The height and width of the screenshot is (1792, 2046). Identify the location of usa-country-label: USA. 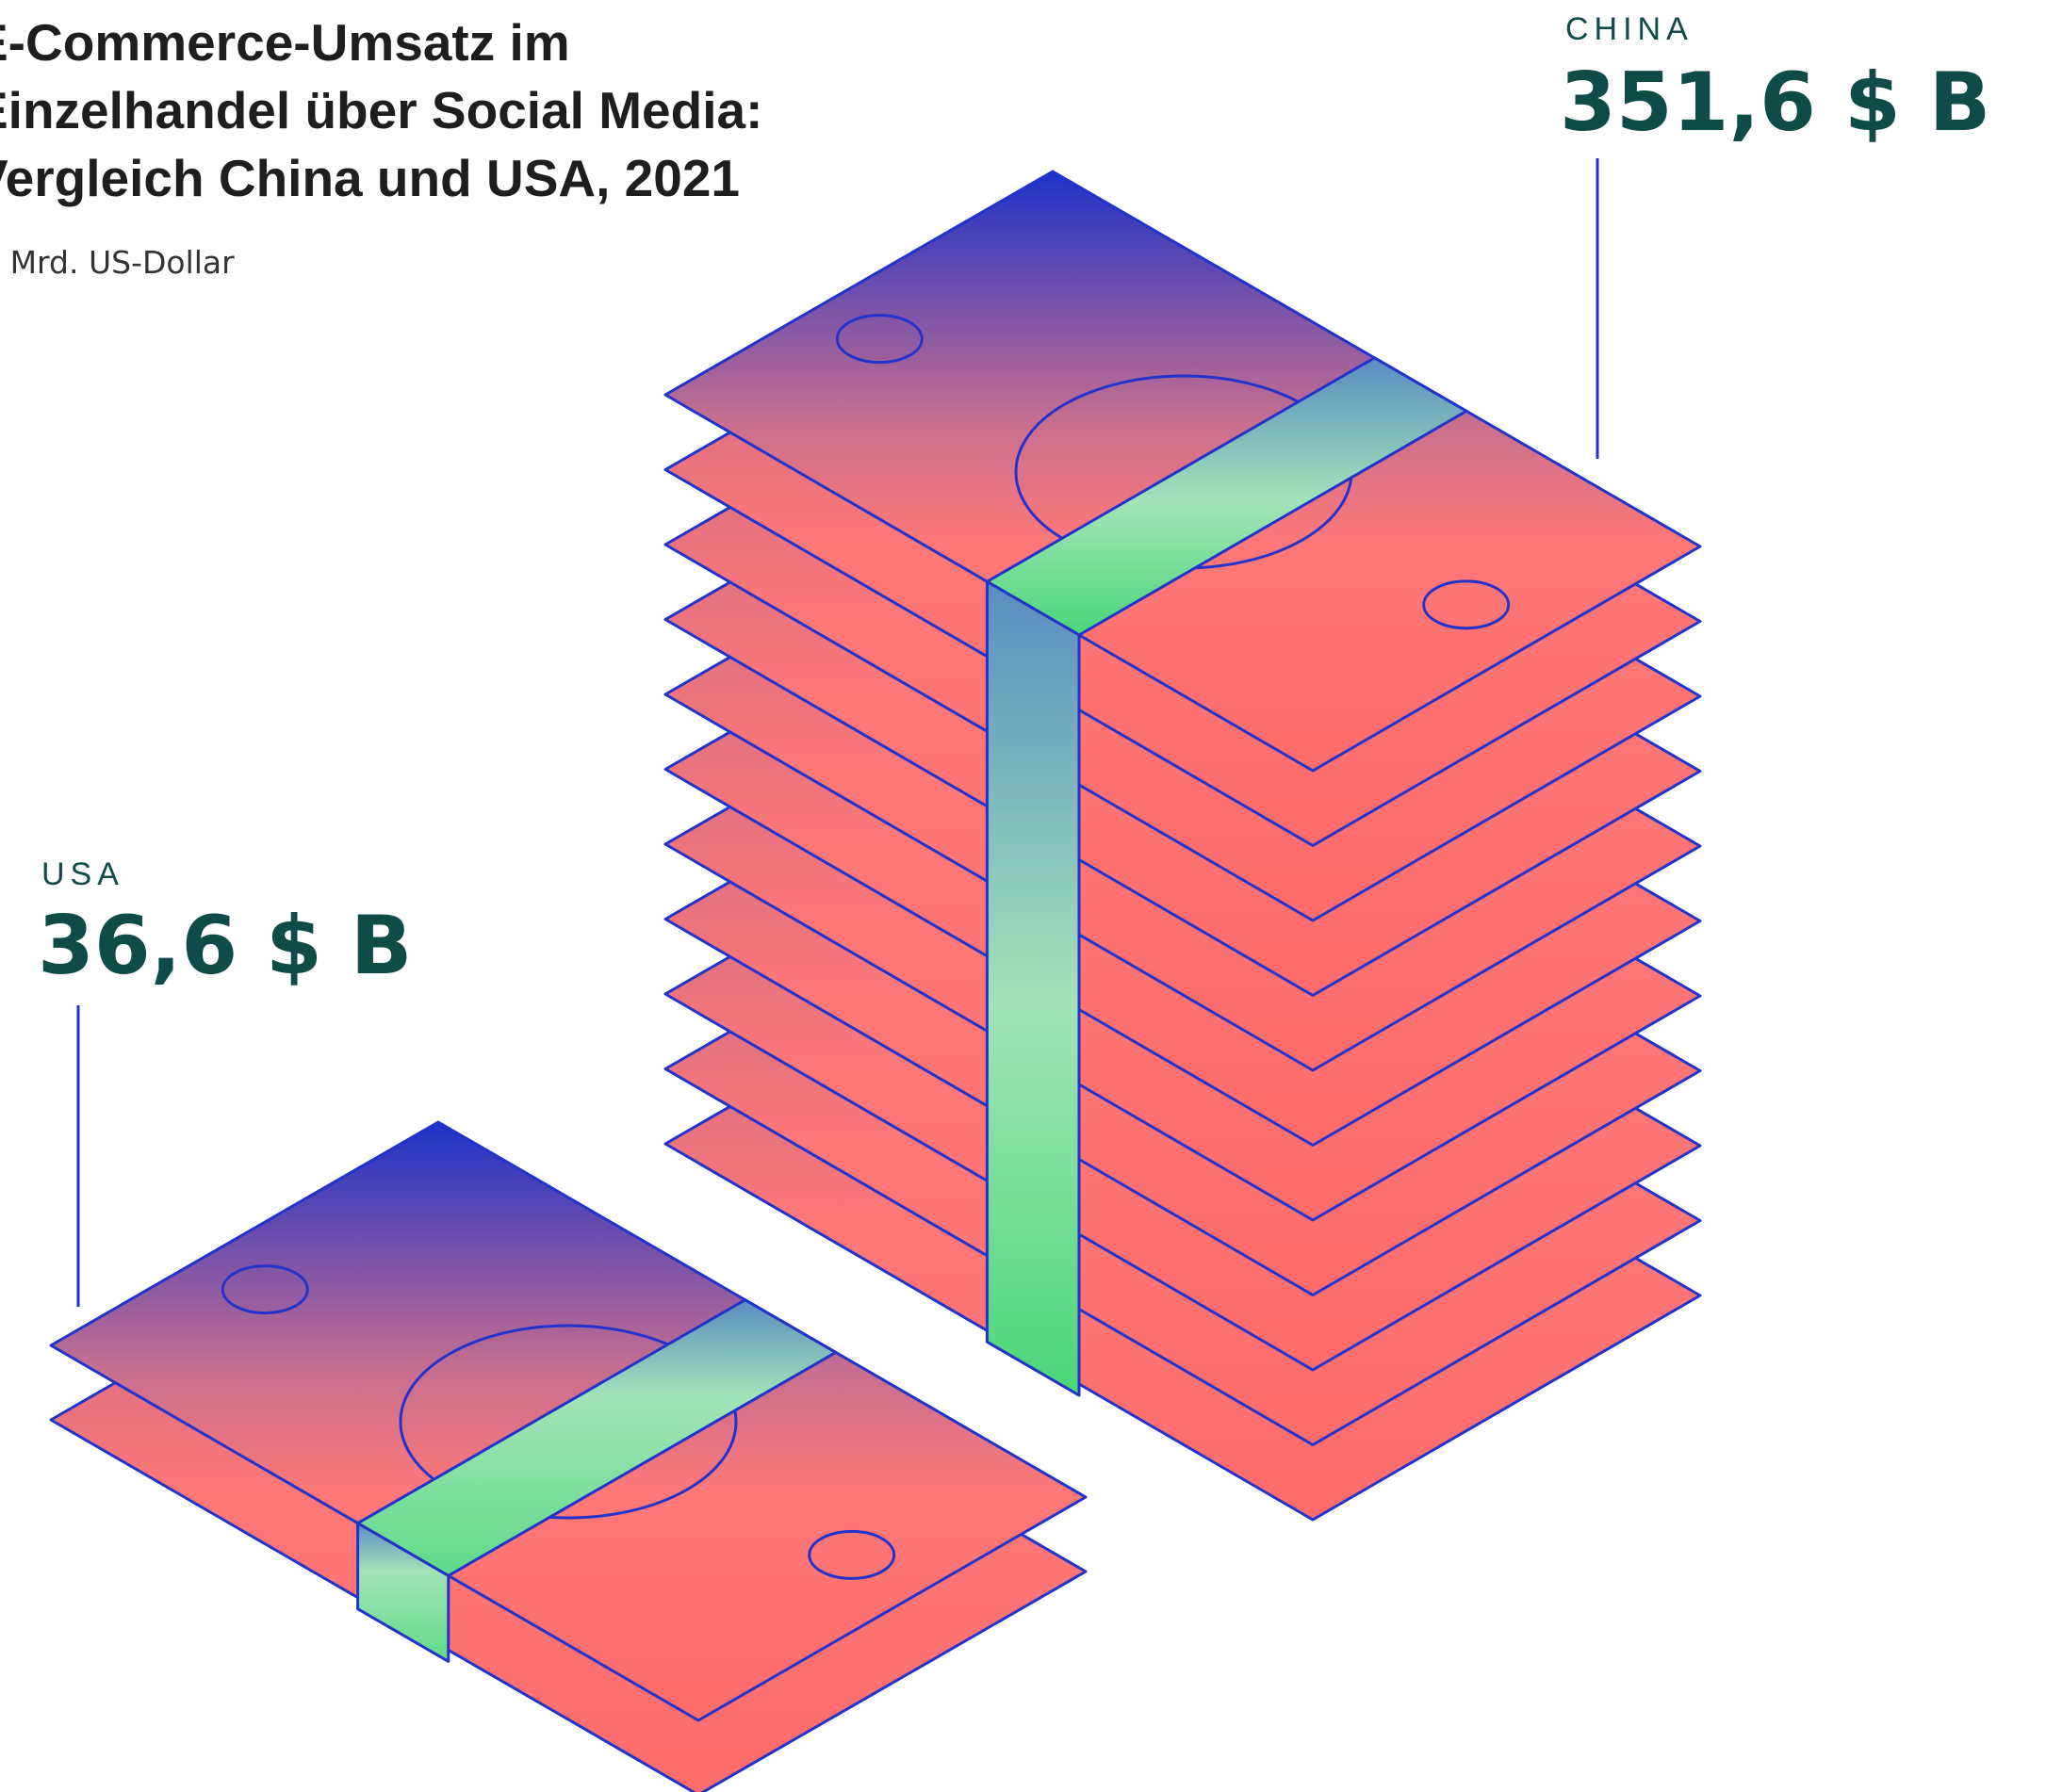
(82, 874).